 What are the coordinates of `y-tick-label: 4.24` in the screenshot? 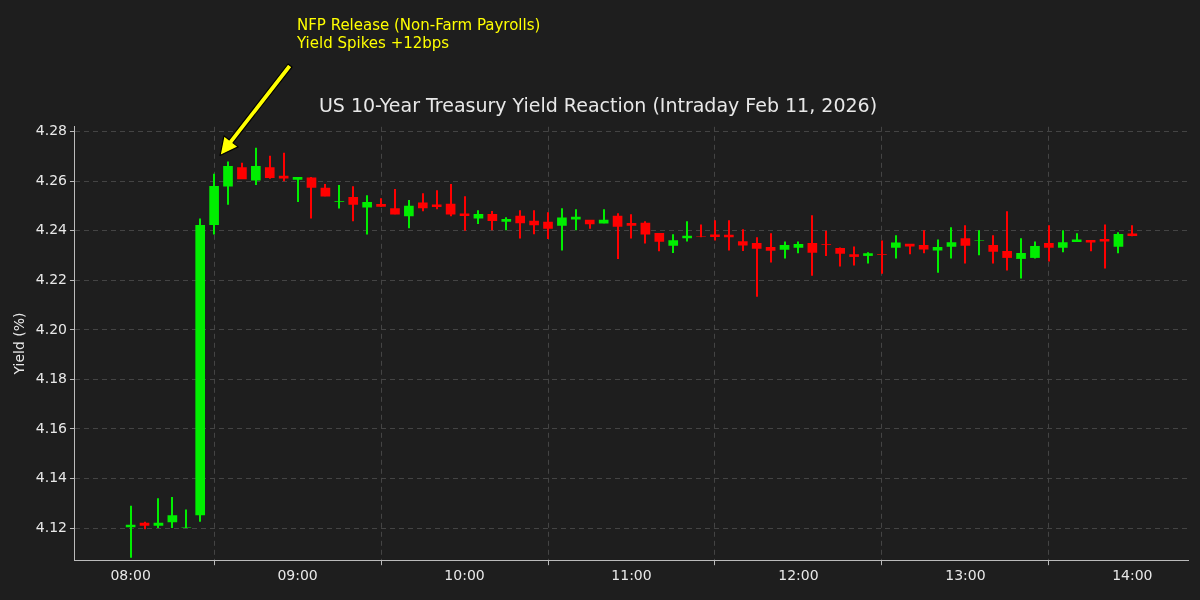 It's located at (51, 229).